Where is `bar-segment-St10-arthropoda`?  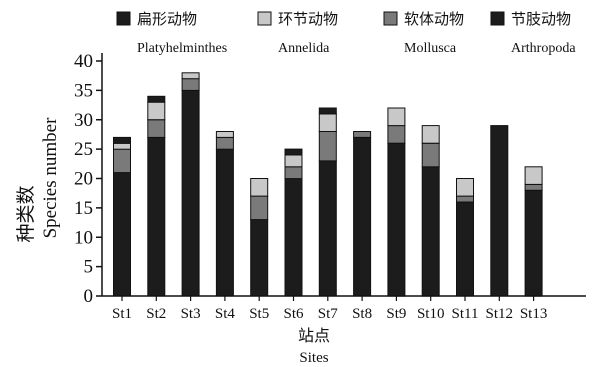
bar-segment-St10-arthropoda is located at coordinates (430, 231).